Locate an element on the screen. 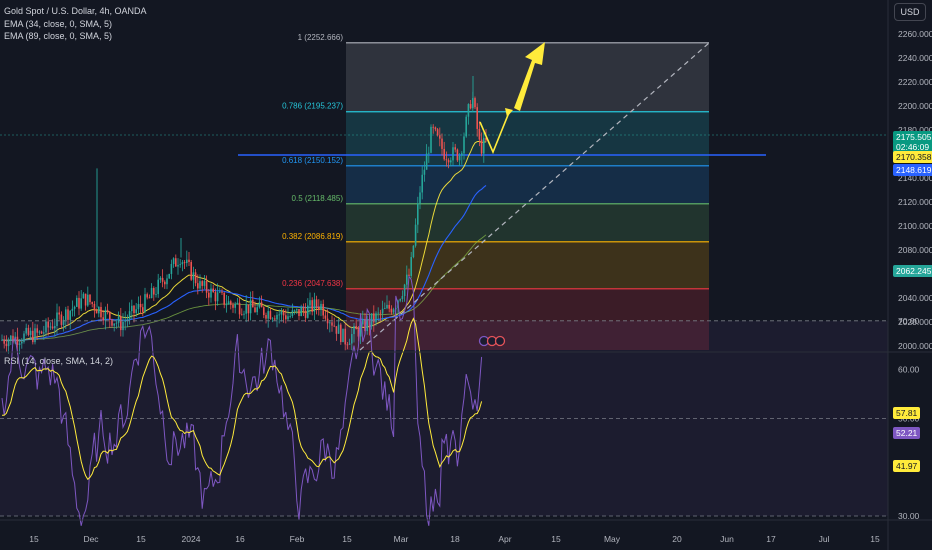 The image size is (932, 550). rsi-tick-label: 30.00 is located at coordinates (909, 516).